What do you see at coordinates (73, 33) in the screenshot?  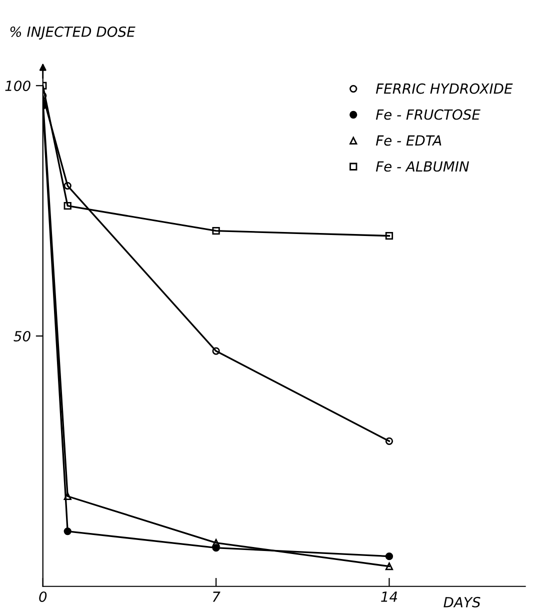 I see `y-axis-title: % INJECTED DOSE` at bounding box center [73, 33].